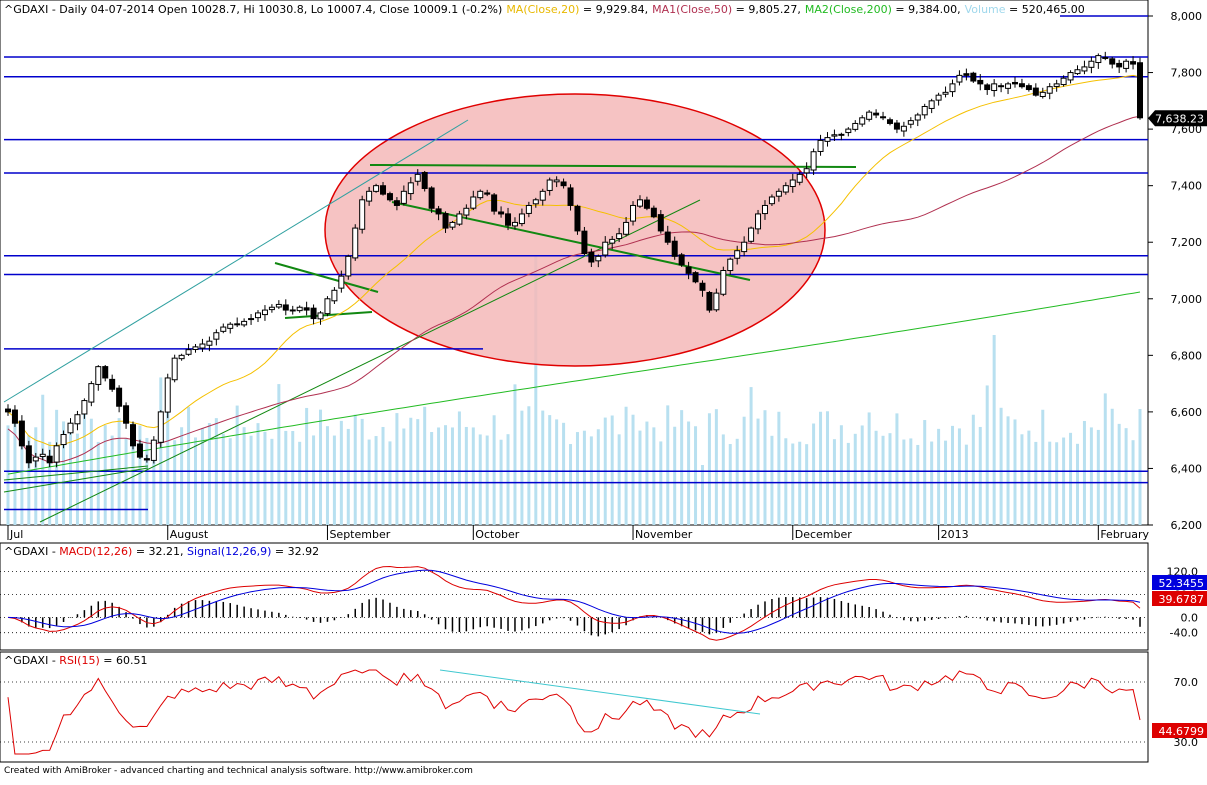 The image size is (1207, 785). I want to click on macd-last-label: 52.3455, so click(1182, 583).